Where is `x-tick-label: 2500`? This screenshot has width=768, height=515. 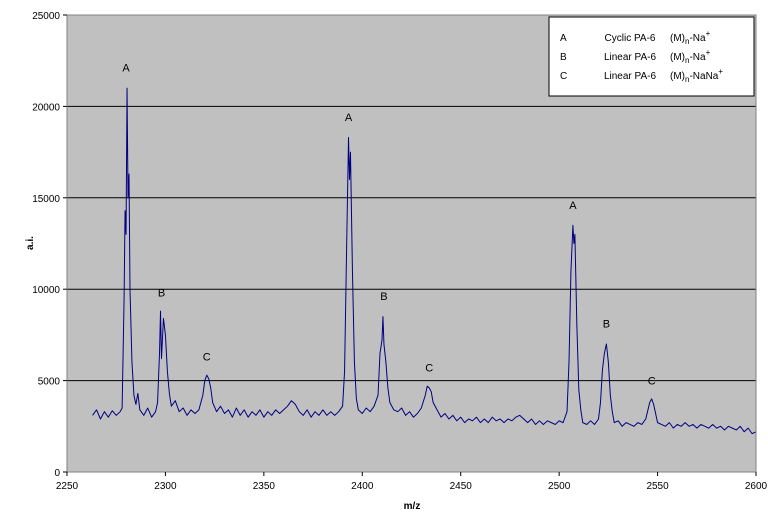 x-tick-label: 2500 is located at coordinates (559, 486).